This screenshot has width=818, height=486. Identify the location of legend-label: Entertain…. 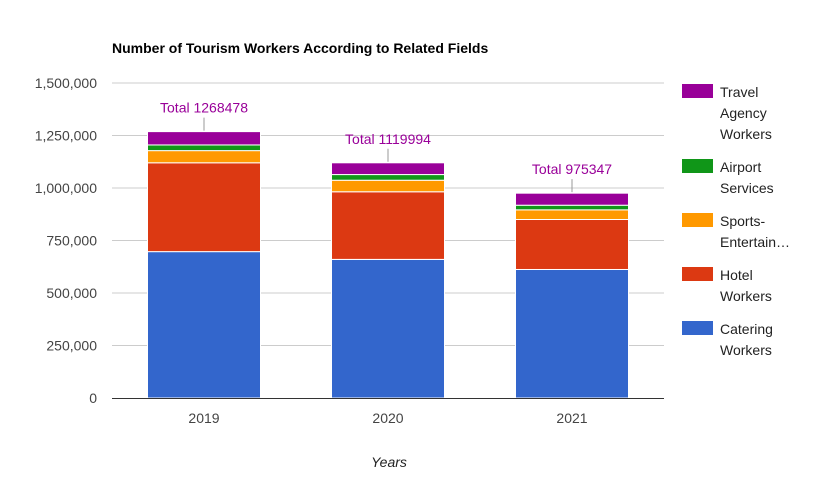
(755, 242).